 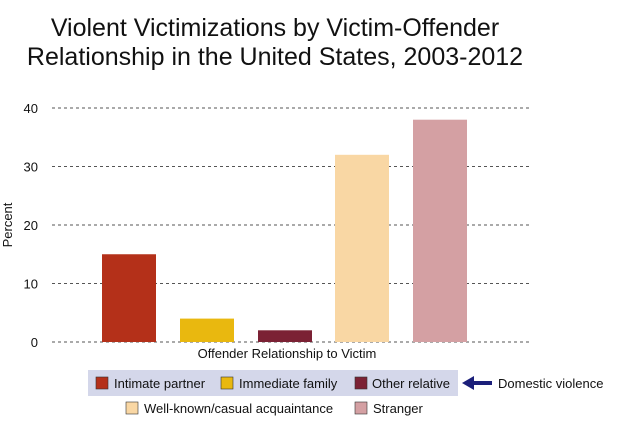 What do you see at coordinates (287, 353) in the screenshot?
I see `x-axis-label: Offender Relationship to Victim` at bounding box center [287, 353].